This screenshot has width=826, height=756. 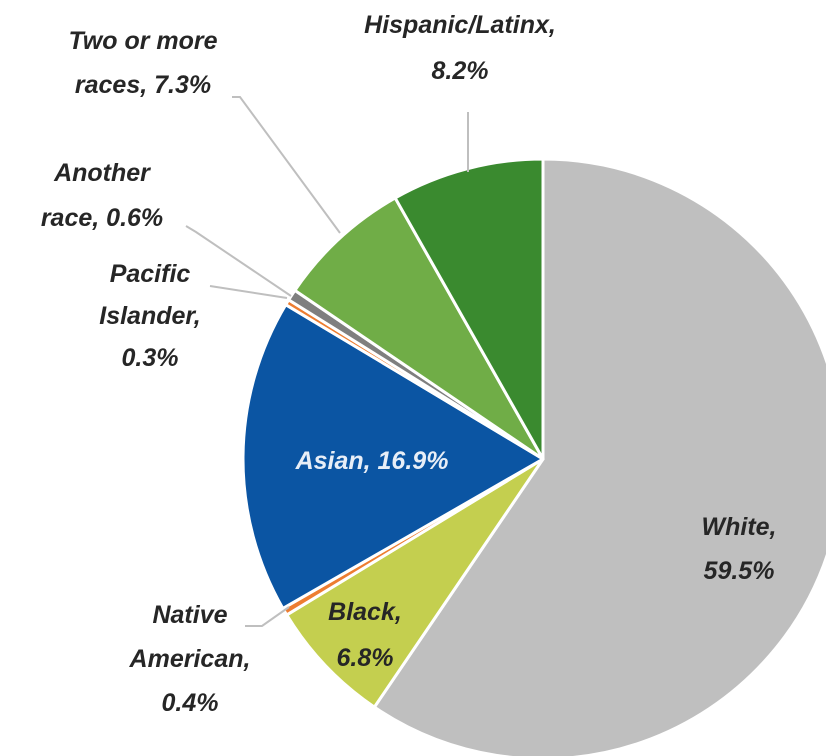 I want to click on data-label-line: American,, so click(x=190, y=659).